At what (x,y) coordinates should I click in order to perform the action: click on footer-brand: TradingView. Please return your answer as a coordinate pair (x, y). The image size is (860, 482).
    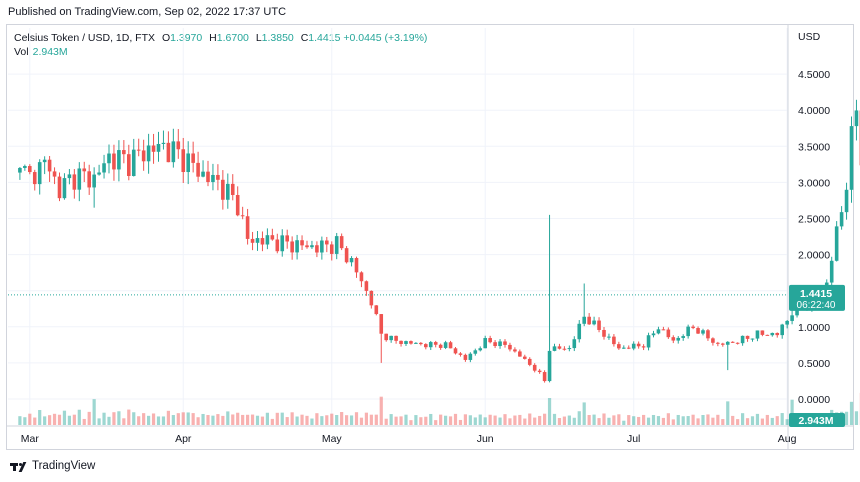
    Looking at the image, I should click on (64, 466).